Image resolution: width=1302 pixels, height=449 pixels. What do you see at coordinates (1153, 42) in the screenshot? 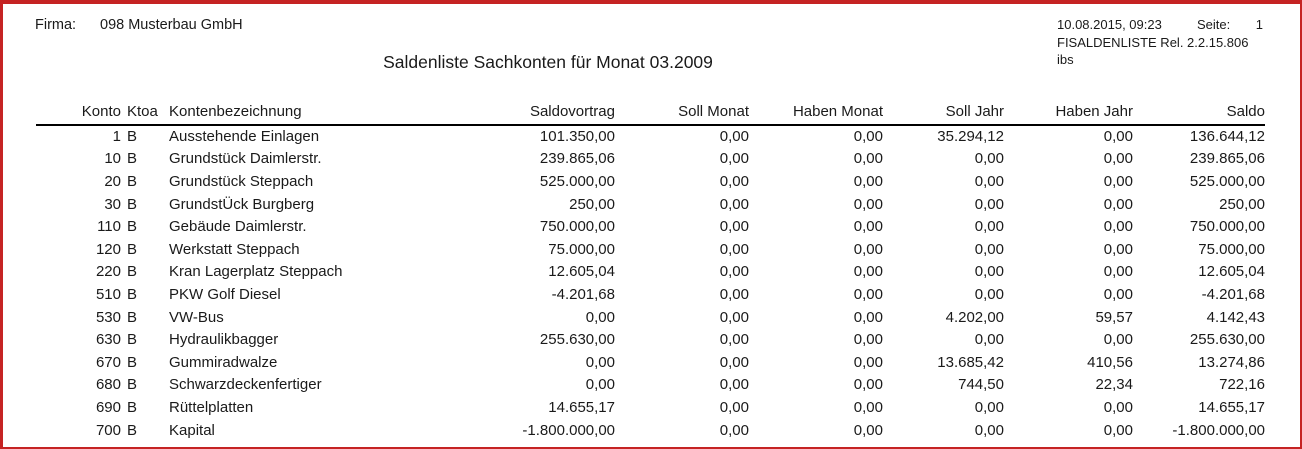
I see `program-version: FISALDENLISTE Rel. 2.2.15.806` at bounding box center [1153, 42].